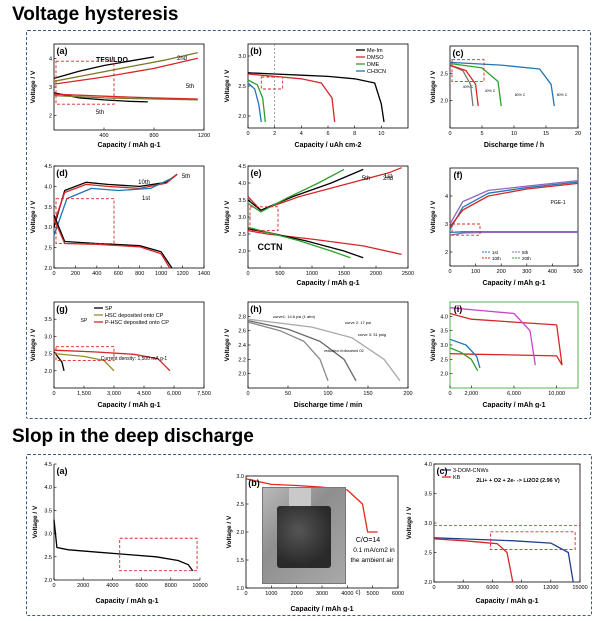 This screenshot has height=621, width=600. Describe the element at coordinates (182, 274) in the screenshot. I see `x-tick-label: 1200` at that location.